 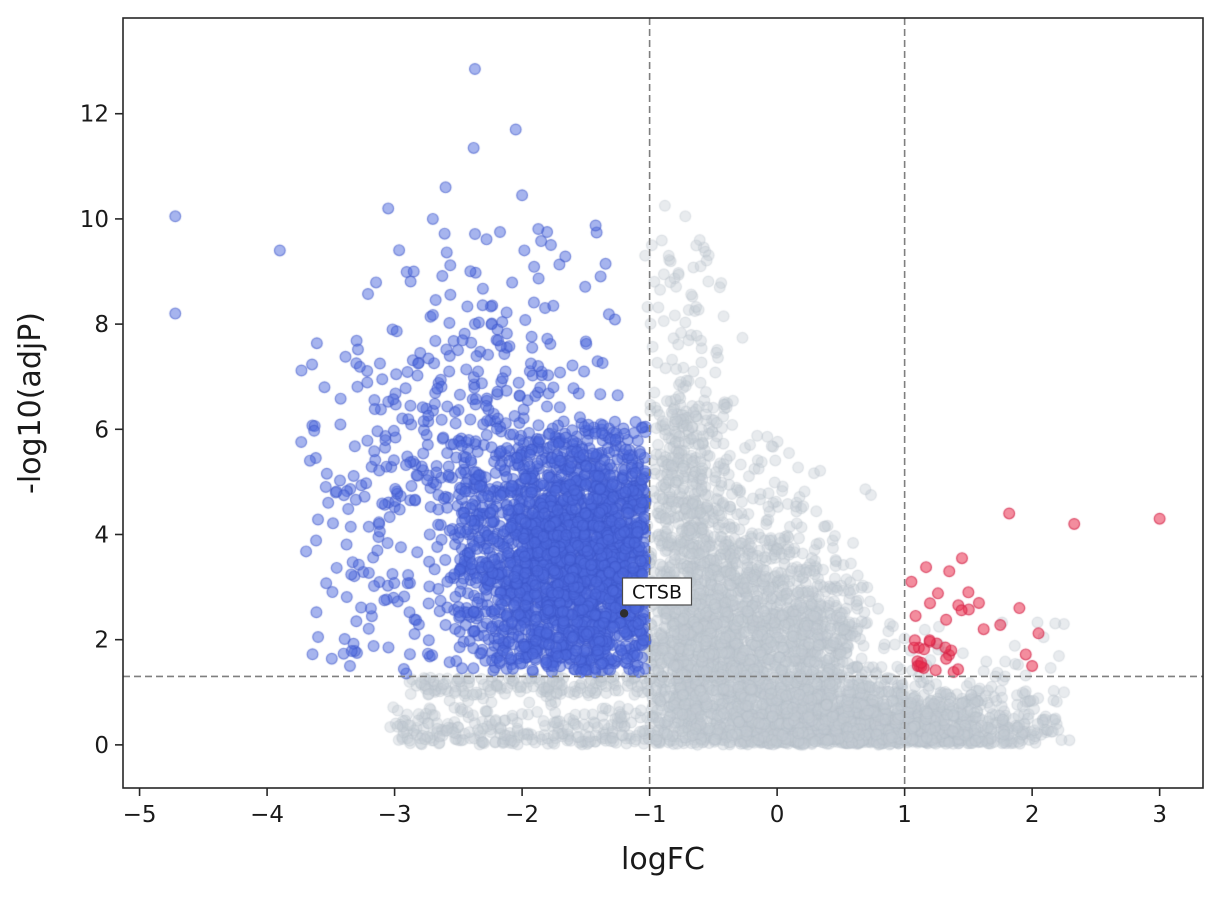 What do you see at coordinates (94, 220) in the screenshot?
I see `y-tick-label: 10` at bounding box center [94, 220].